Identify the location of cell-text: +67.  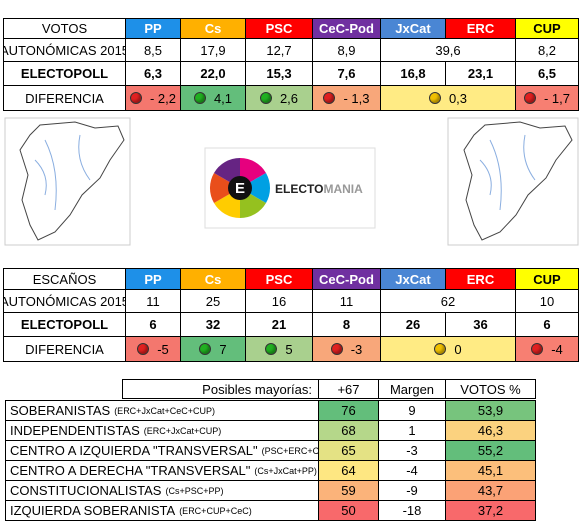
(348, 389).